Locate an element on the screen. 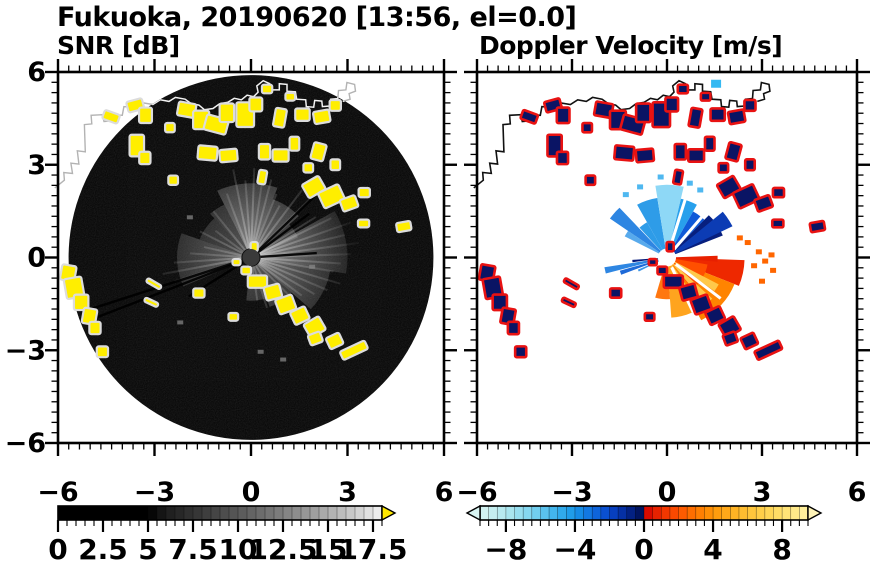 The image size is (870, 570). colorbar-overflow-arrow is located at coordinates (389, 513).